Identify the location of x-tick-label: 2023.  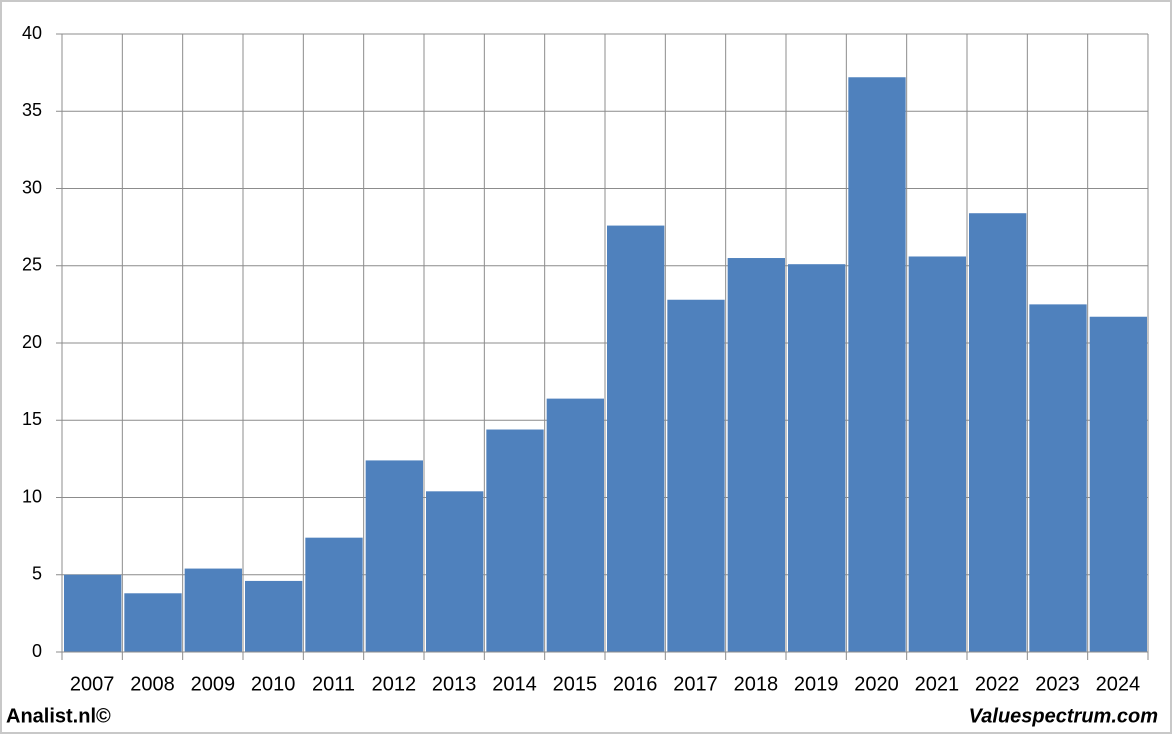
(1057, 684).